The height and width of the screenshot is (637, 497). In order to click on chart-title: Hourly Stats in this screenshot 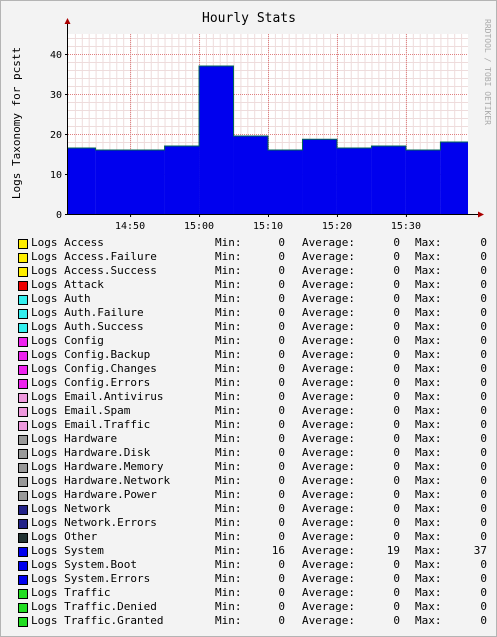, I will do `click(249, 18)`.